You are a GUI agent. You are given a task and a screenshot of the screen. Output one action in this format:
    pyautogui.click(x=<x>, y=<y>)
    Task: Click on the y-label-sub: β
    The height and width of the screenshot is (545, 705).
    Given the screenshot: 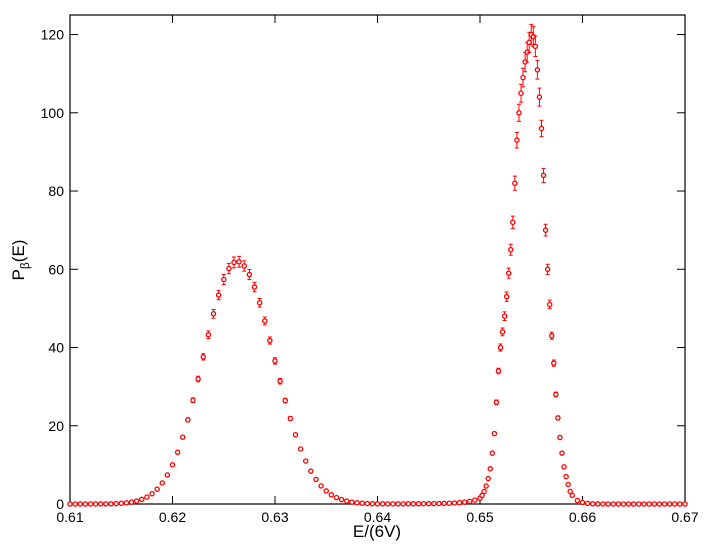 What is the action you would take?
    pyautogui.click(x=25, y=265)
    